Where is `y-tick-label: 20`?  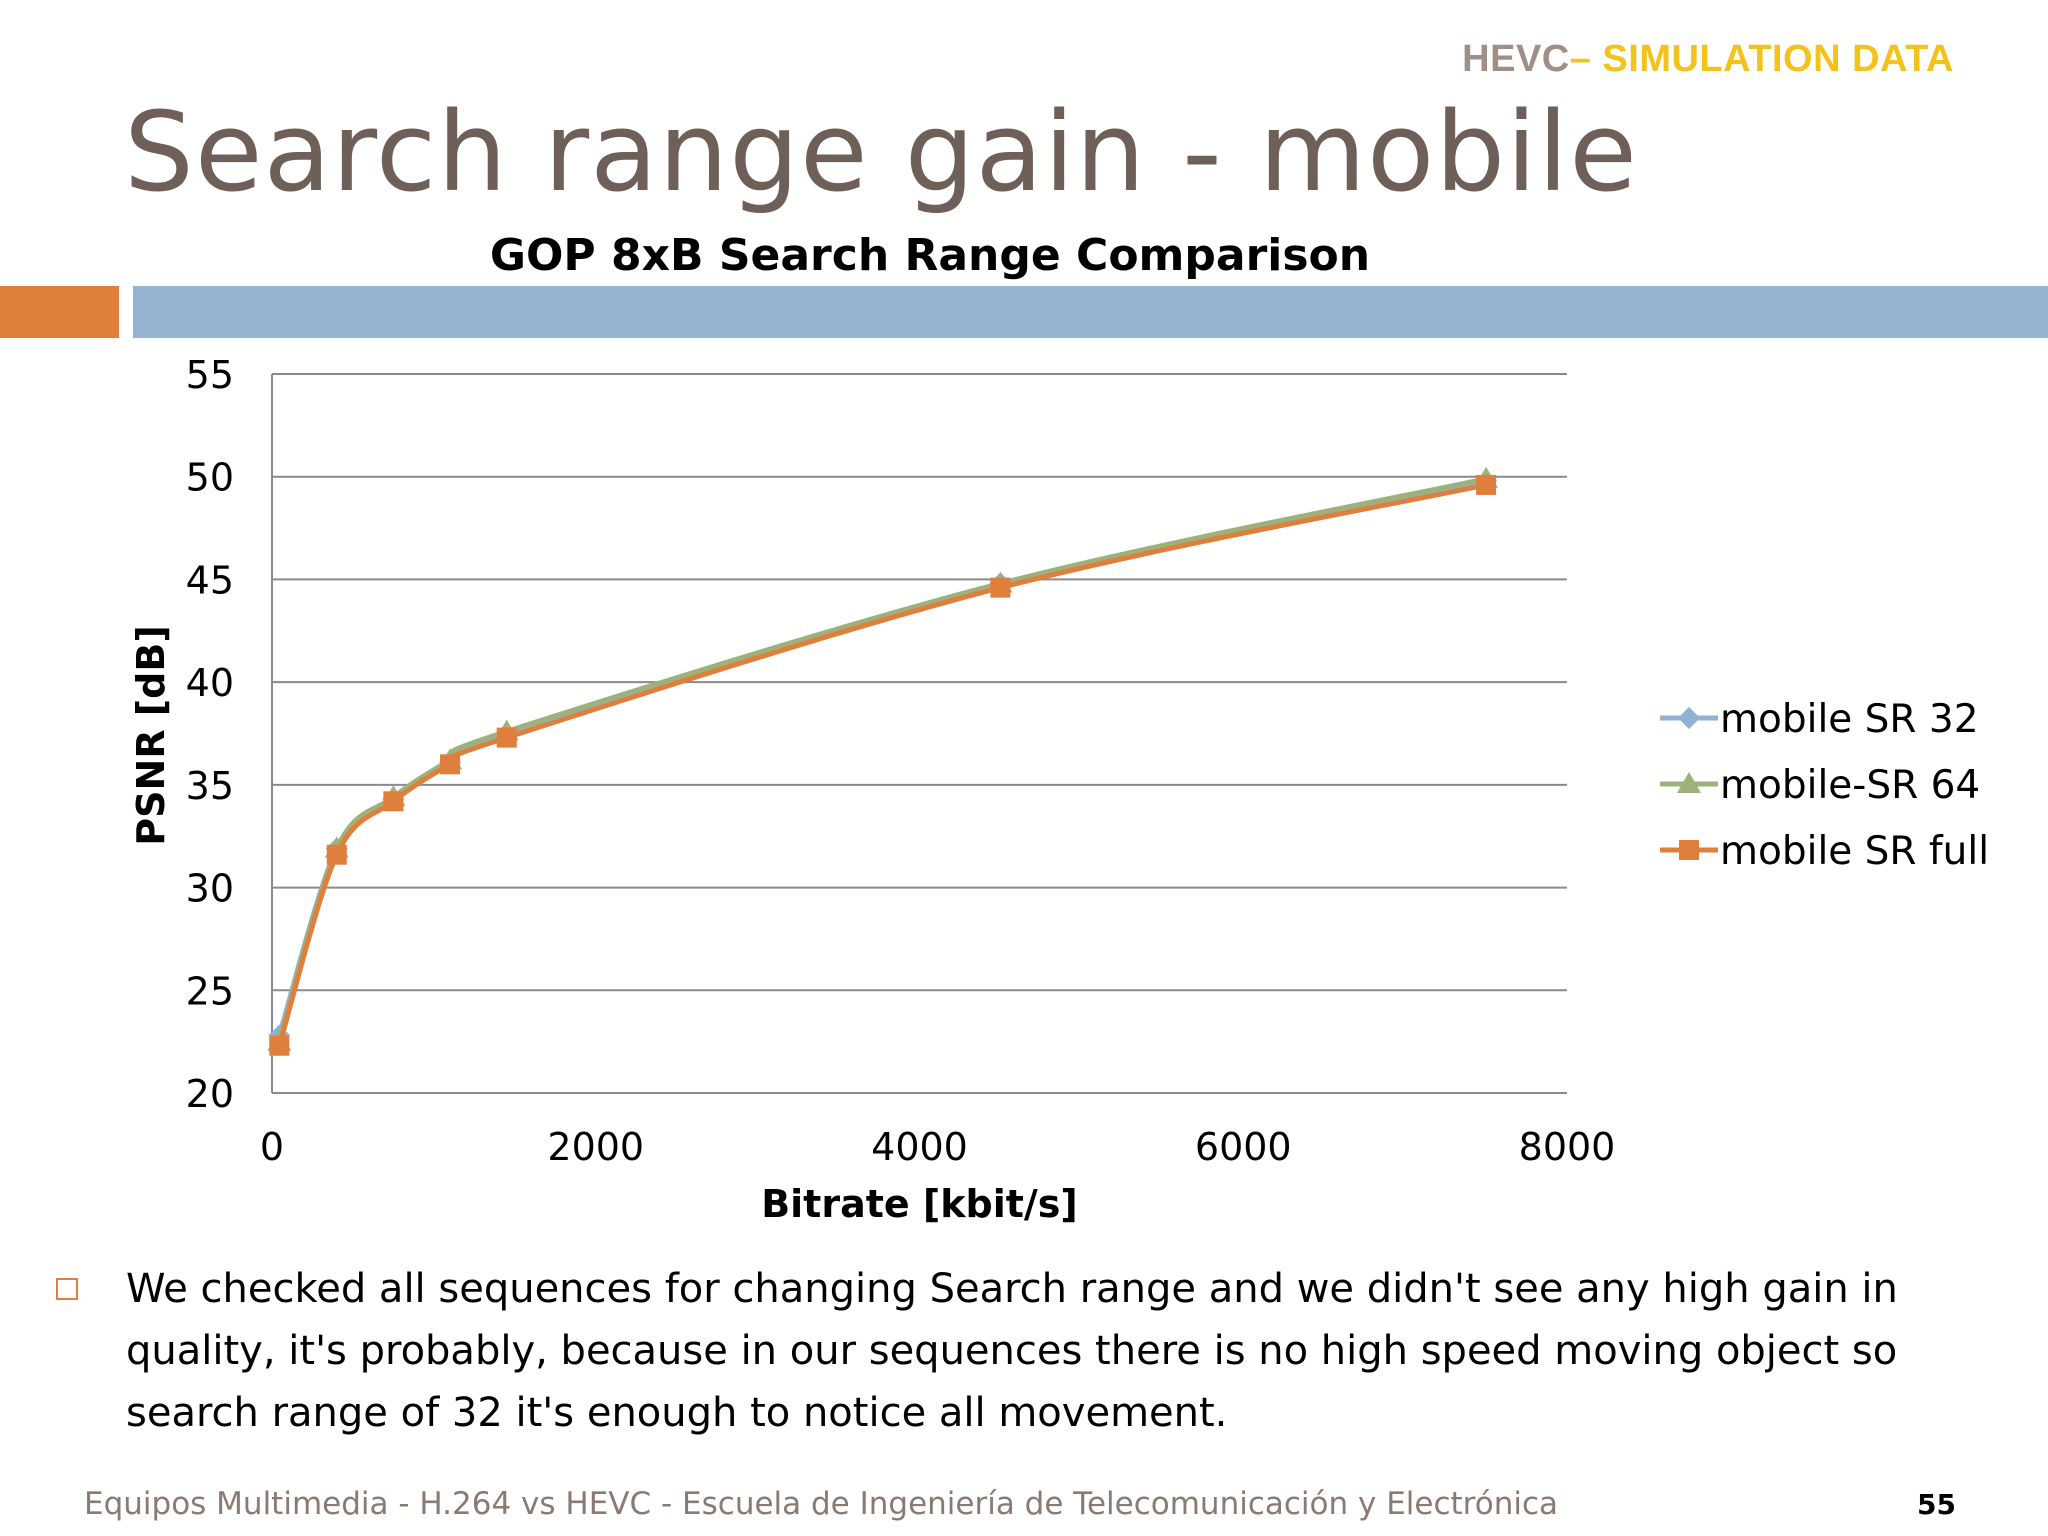 y-tick-label: 20 is located at coordinates (210, 1094).